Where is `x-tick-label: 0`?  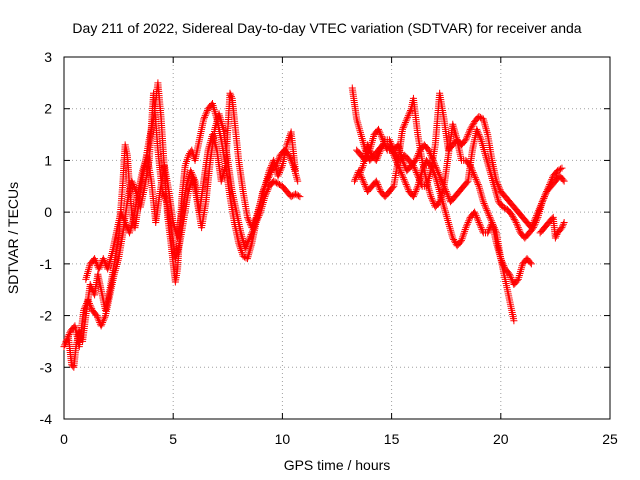
x-tick-label: 0 is located at coordinates (64, 439).